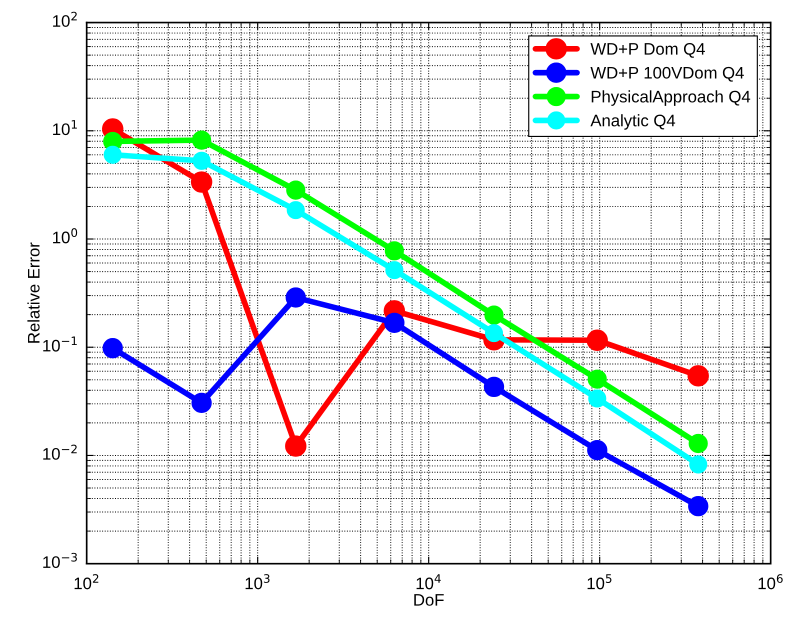 Image resolution: width=788 pixels, height=627 pixels. I want to click on x-tick-label: 10$^{5}$, so click(600, 582).